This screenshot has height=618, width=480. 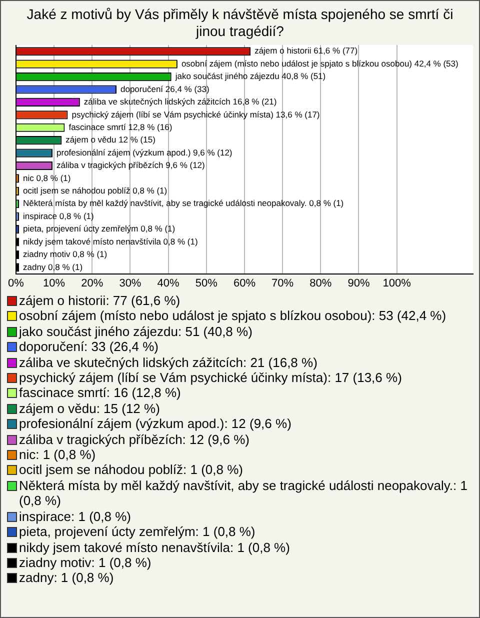 I want to click on text: doporučení: 33 (26,4 %), so click(x=88, y=347).